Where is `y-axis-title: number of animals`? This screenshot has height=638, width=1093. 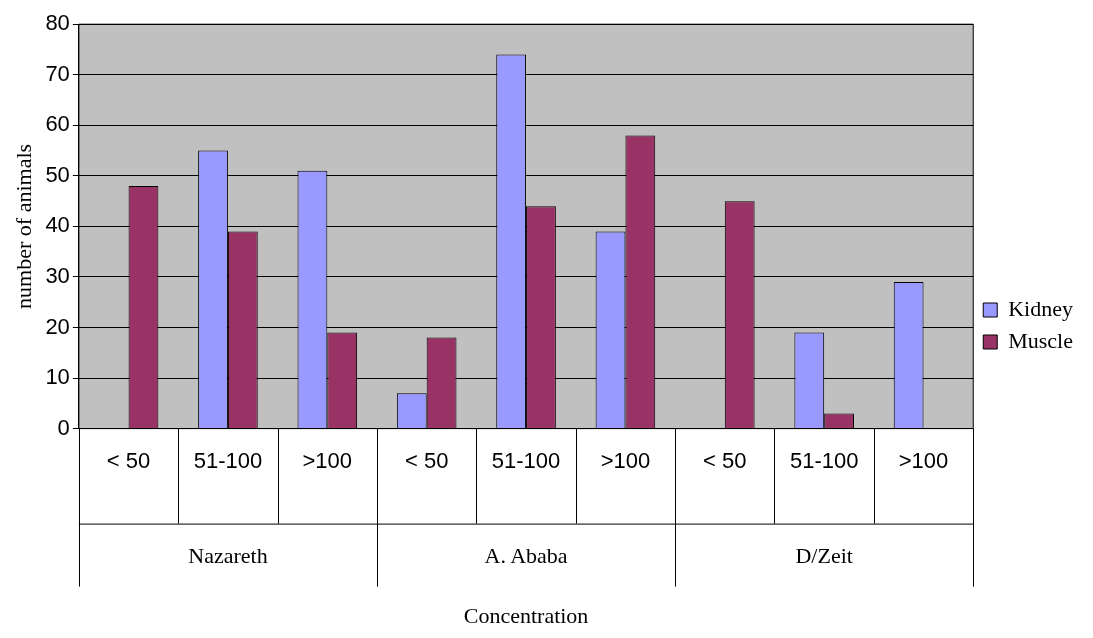 y-axis-title: number of animals is located at coordinates (23, 226).